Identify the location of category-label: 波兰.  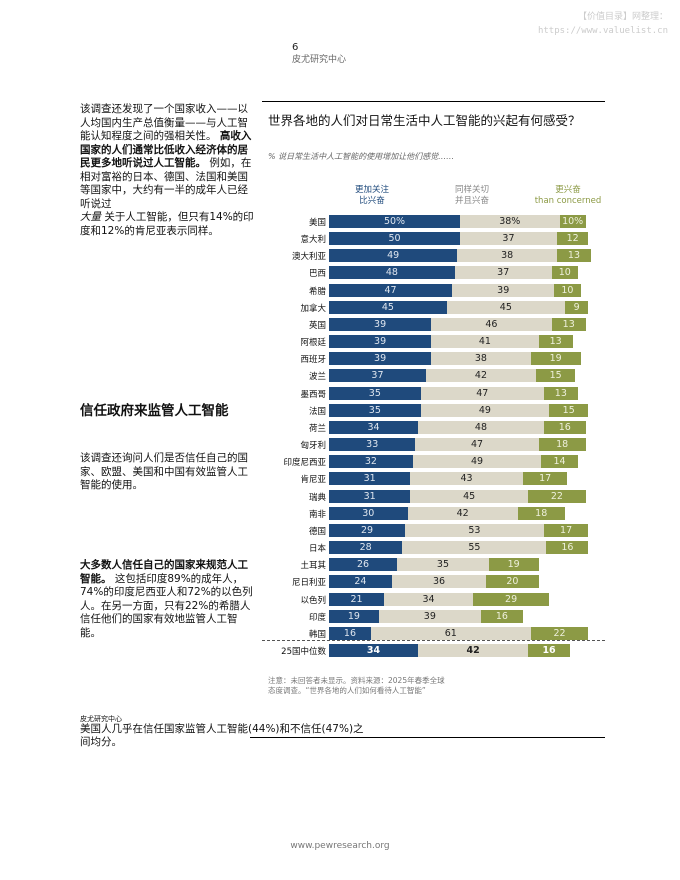
(317, 377).